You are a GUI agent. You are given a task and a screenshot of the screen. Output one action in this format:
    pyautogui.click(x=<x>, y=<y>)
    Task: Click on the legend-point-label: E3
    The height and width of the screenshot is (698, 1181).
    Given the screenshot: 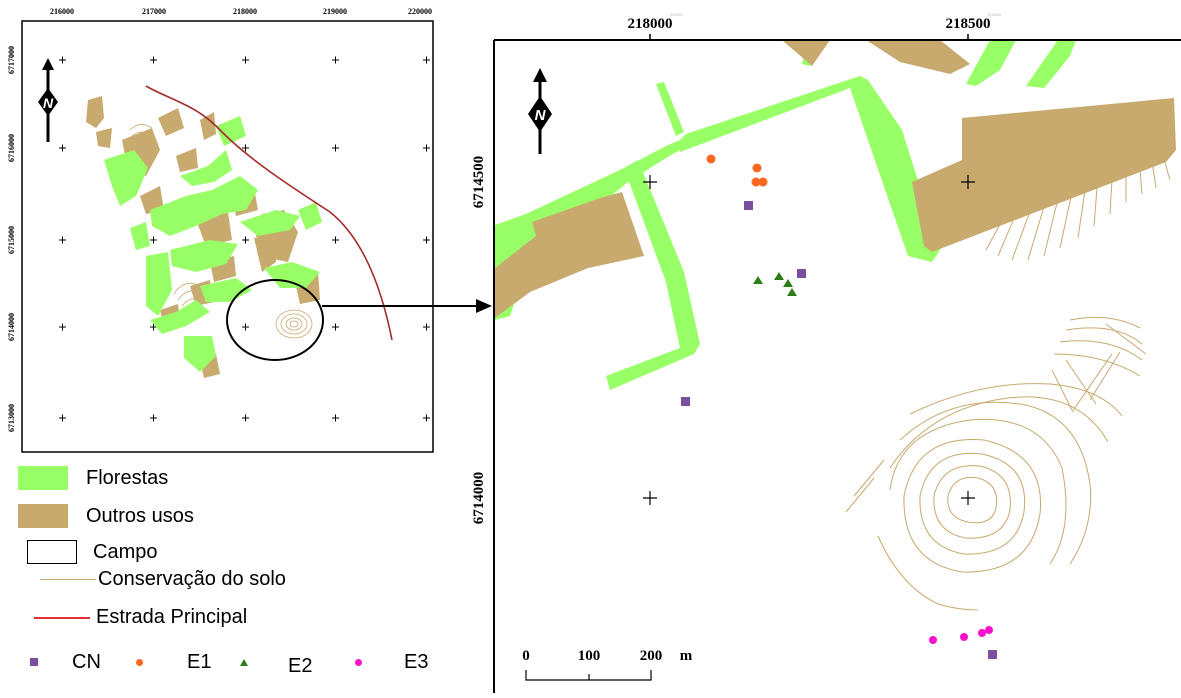 What is the action you would take?
    pyautogui.click(x=416, y=661)
    